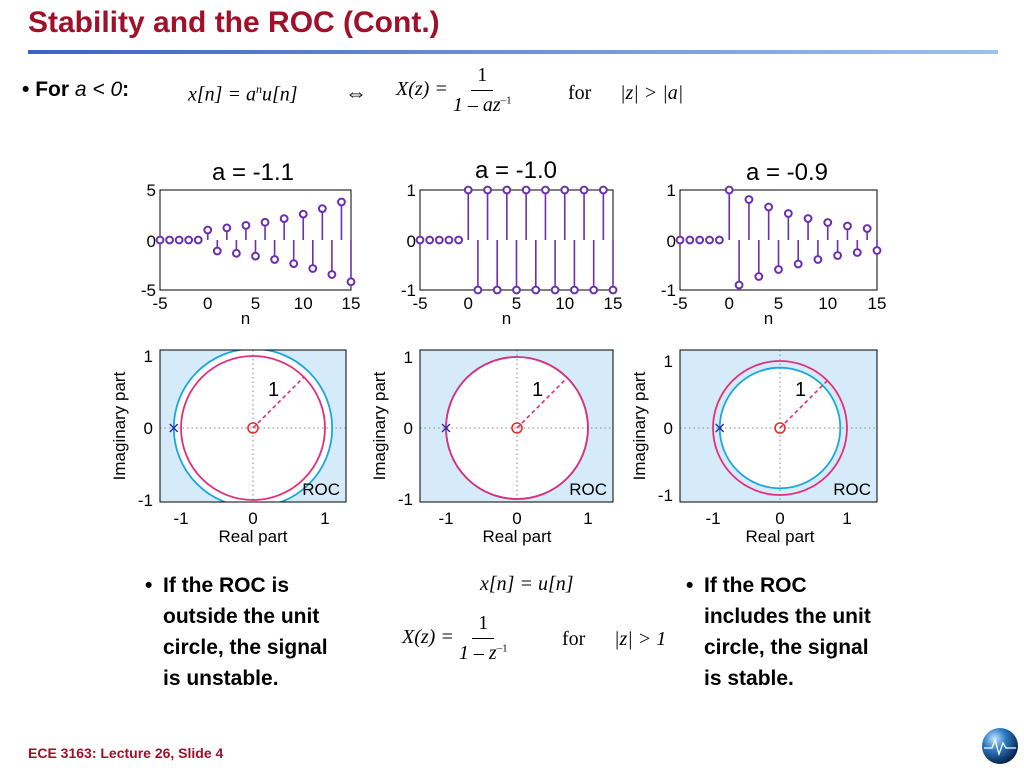 The width and height of the screenshot is (1024, 768). Describe the element at coordinates (222, 94) in the screenshot. I see `eq-lhs: x[n] = a` at that location.